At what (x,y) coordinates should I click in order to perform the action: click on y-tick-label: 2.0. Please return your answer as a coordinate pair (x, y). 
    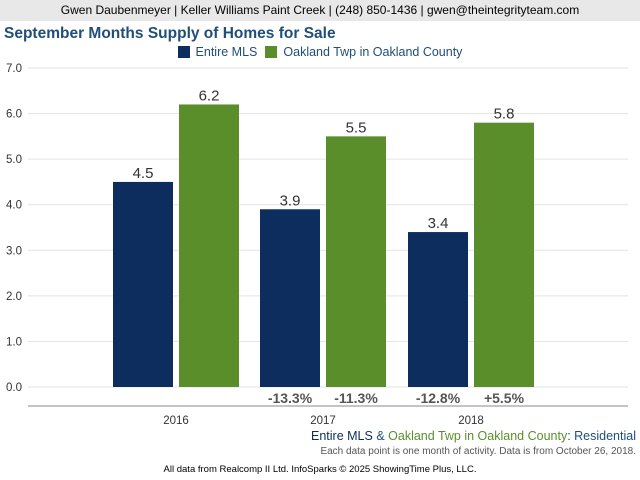
    Looking at the image, I should click on (14, 297).